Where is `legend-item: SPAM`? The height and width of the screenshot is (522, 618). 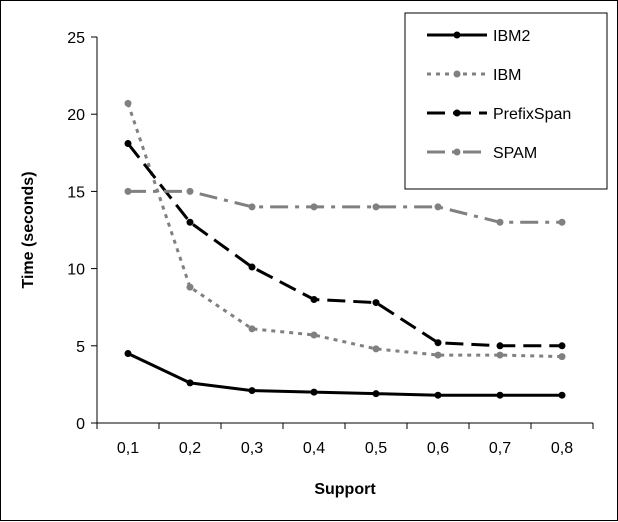 legend-item: SPAM is located at coordinates (482, 153).